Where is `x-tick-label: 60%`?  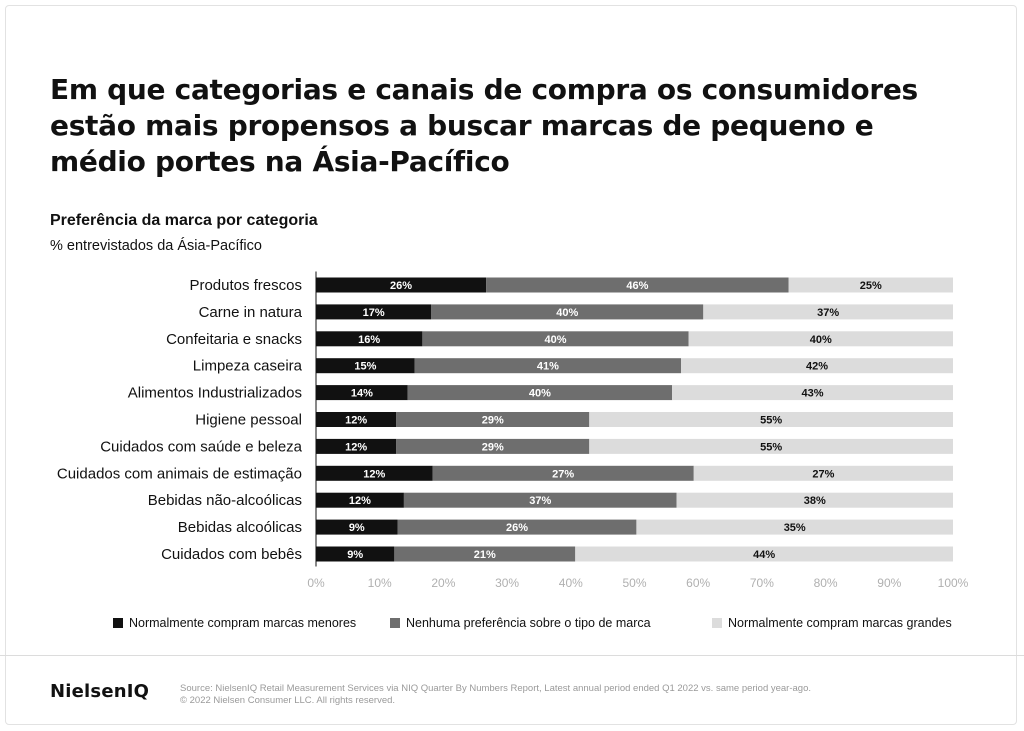
x-tick-label: 60% is located at coordinates (698, 583).